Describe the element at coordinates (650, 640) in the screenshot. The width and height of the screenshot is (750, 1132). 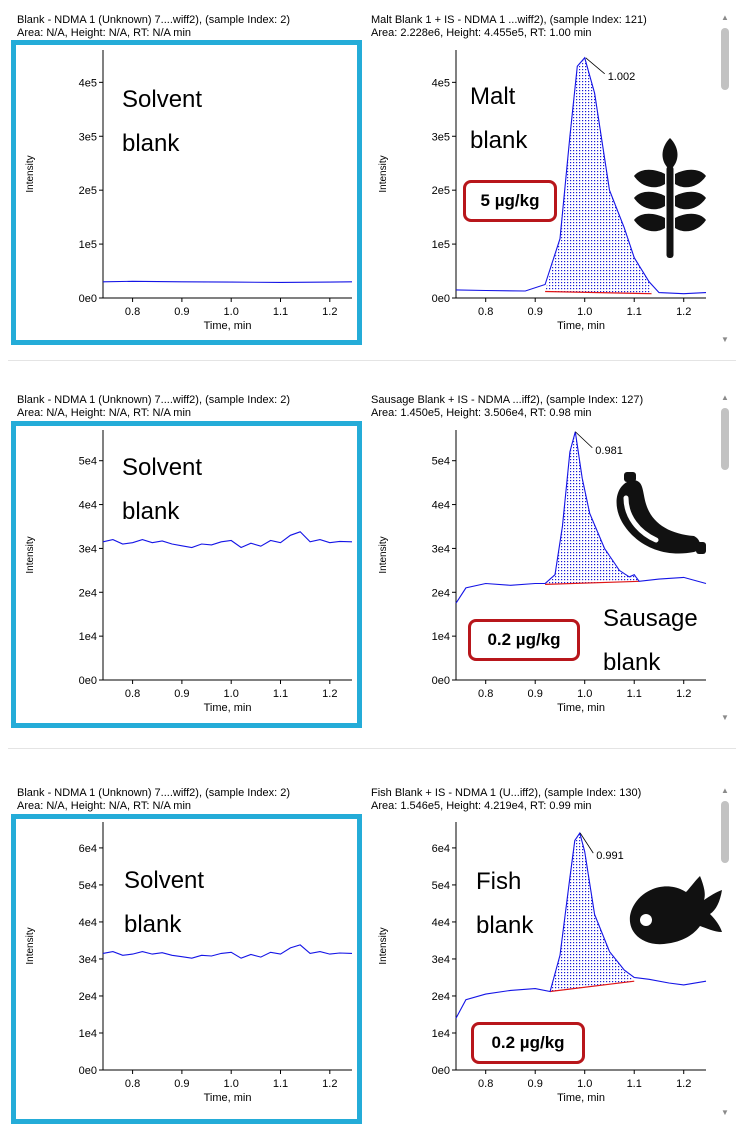
I see `sausage-blank-label: Sausage blank` at that location.